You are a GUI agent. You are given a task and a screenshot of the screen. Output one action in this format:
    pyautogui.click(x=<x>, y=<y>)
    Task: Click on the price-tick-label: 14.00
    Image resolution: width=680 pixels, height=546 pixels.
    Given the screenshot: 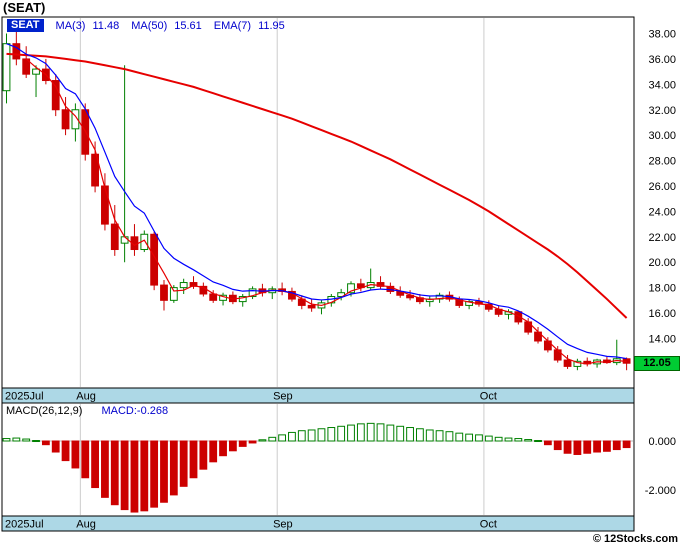 What is the action you would take?
    pyautogui.click(x=662, y=339)
    